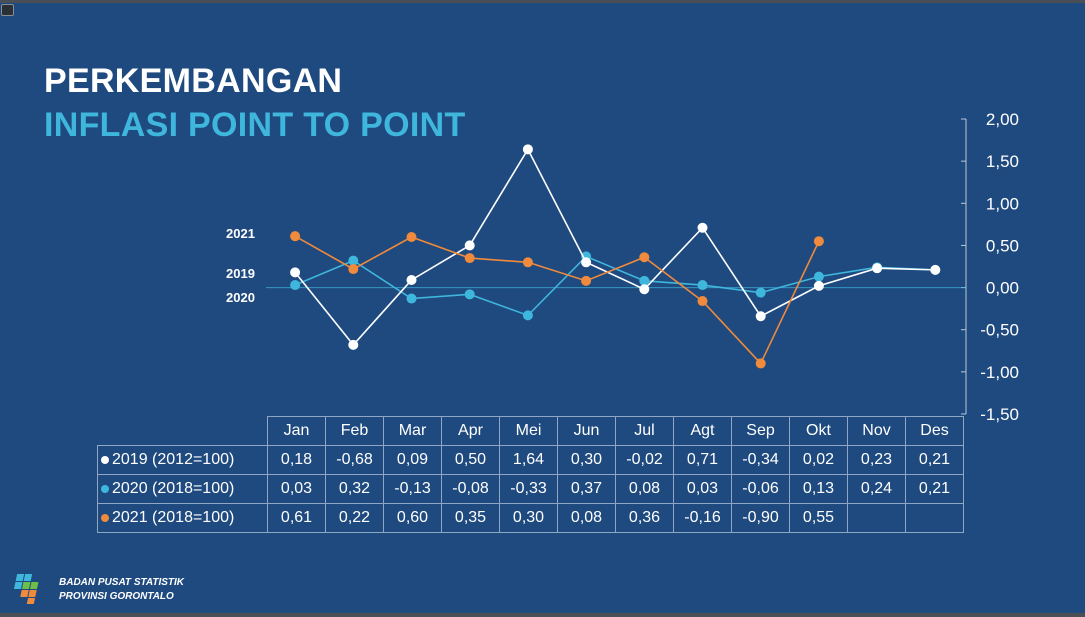  I want to click on table-cell: 0,02, so click(818, 460).